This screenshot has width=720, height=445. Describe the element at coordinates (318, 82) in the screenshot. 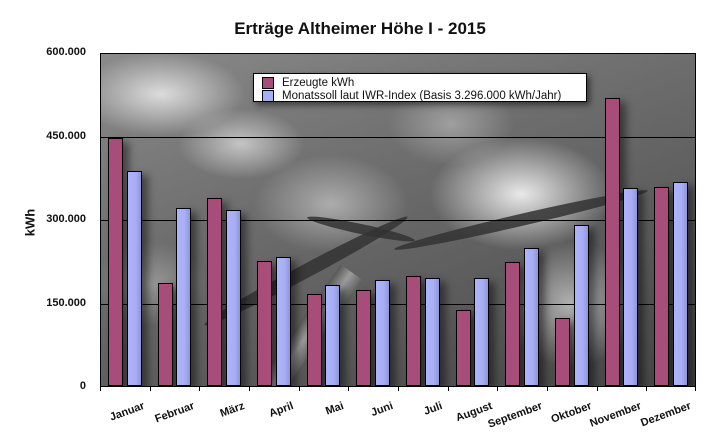

I see `legend-label: Erzeugte kWh` at that location.